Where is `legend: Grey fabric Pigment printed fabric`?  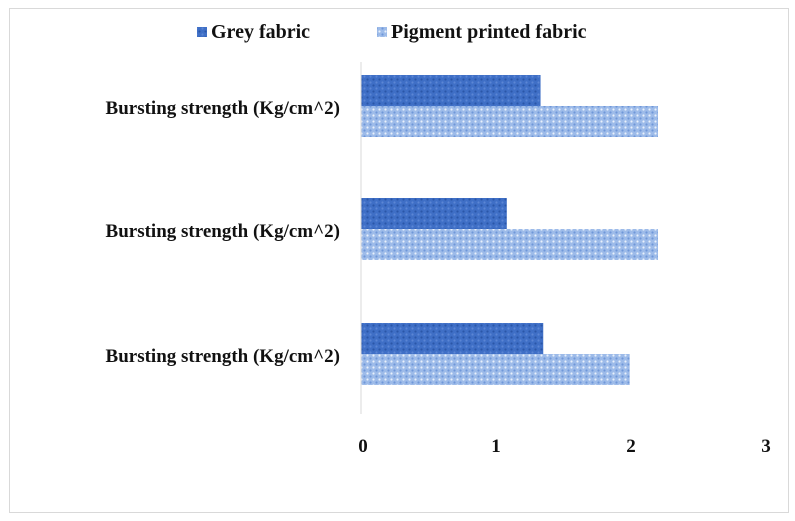
legend: Grey fabric Pigment printed fabric is located at coordinates (392, 32).